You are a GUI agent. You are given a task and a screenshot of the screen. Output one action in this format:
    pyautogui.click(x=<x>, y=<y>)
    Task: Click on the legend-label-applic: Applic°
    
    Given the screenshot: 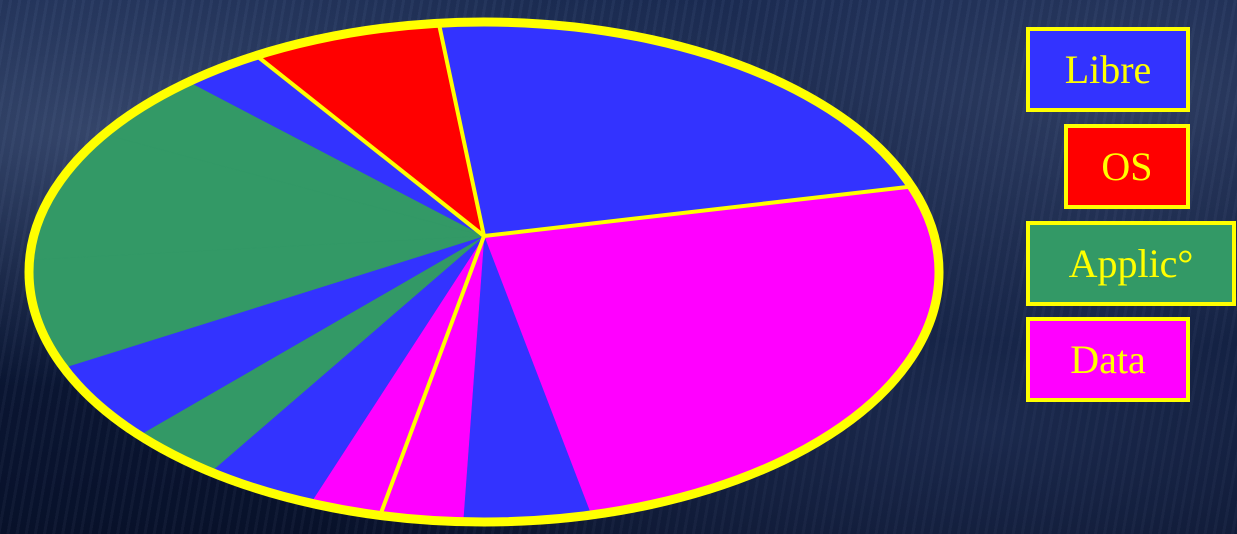 What is the action you would take?
    pyautogui.click(x=1131, y=263)
    